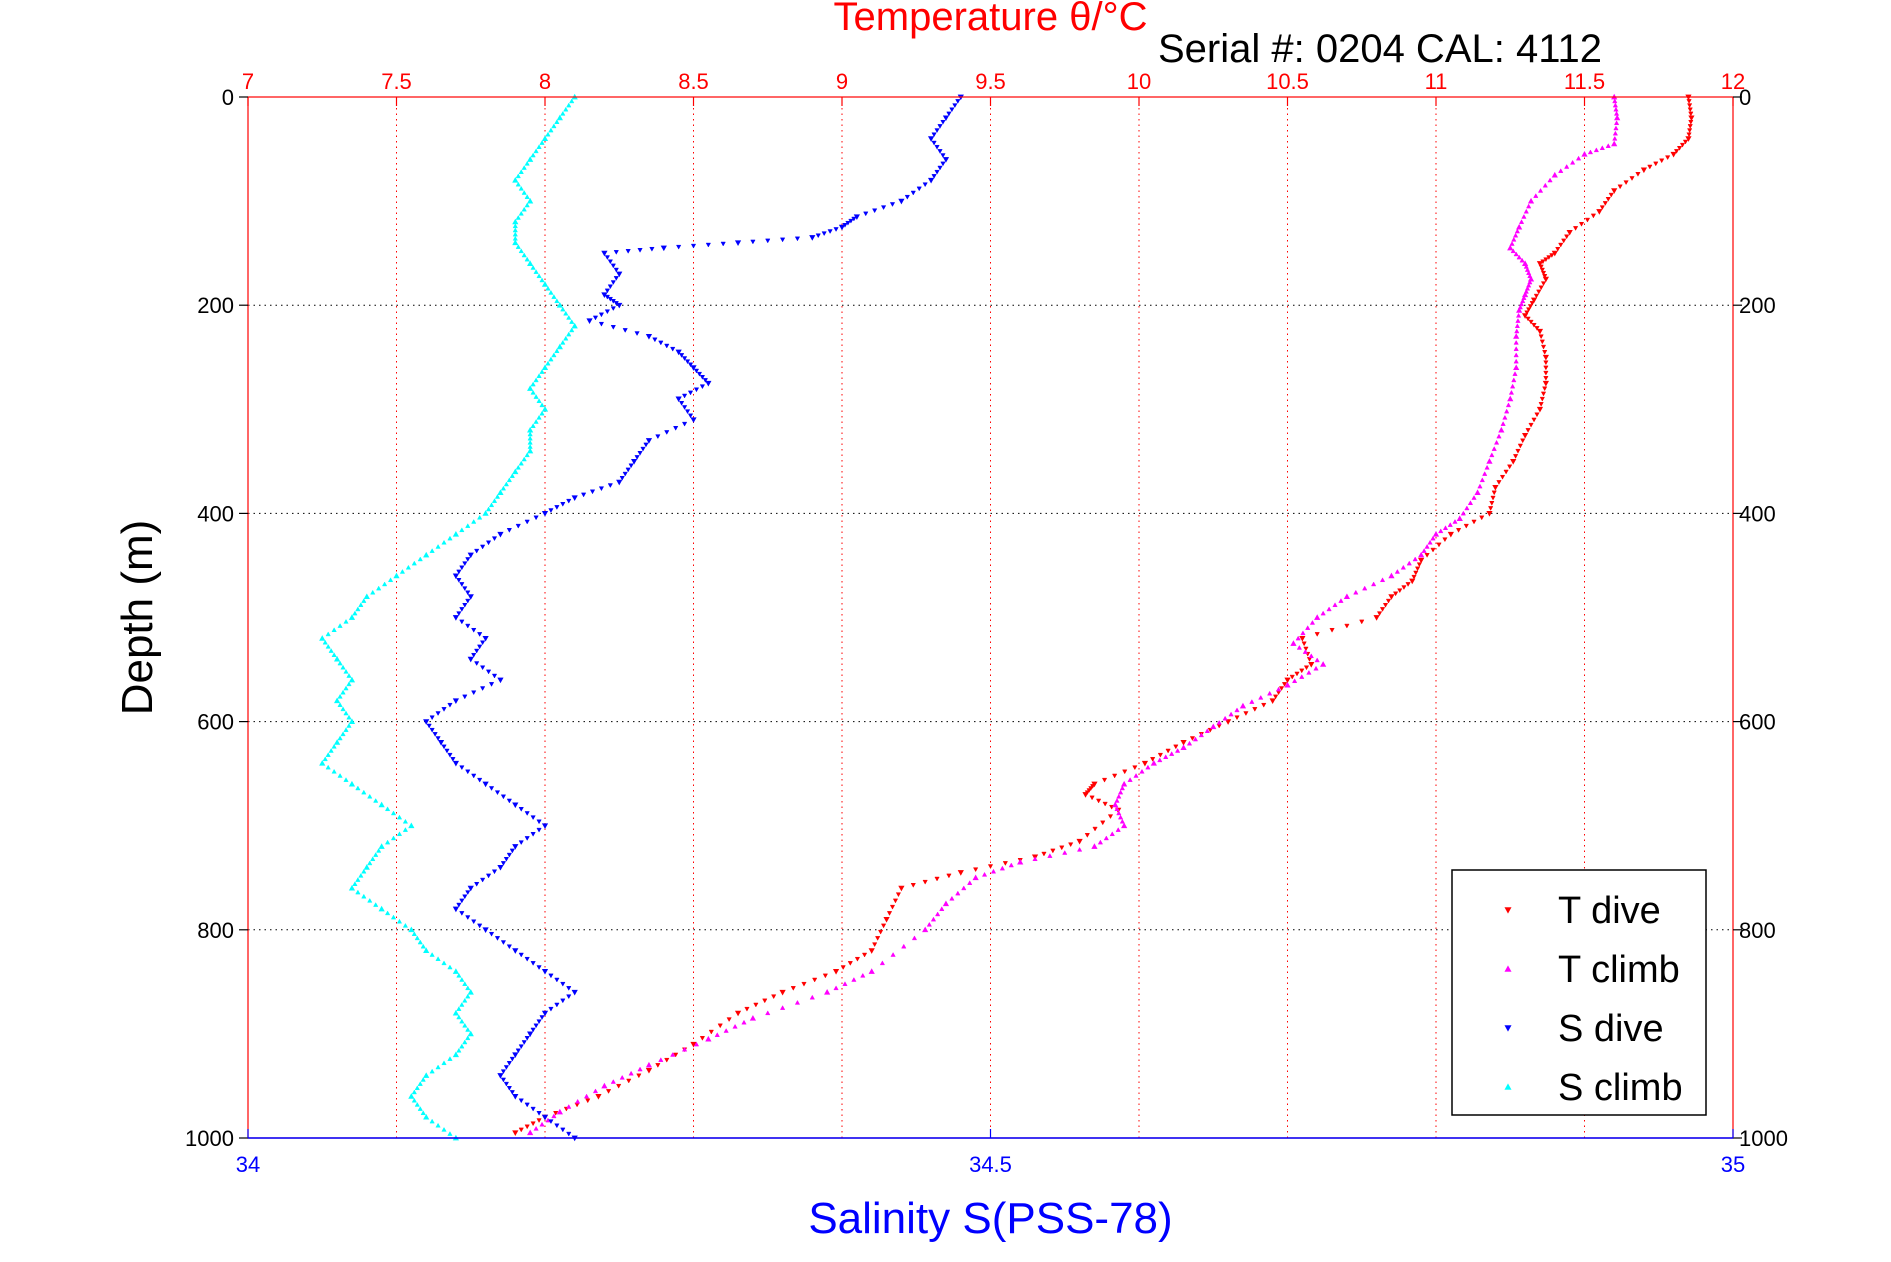  What do you see at coordinates (1733, 1164) in the screenshot?
I see `tick-label-bottom: 35` at bounding box center [1733, 1164].